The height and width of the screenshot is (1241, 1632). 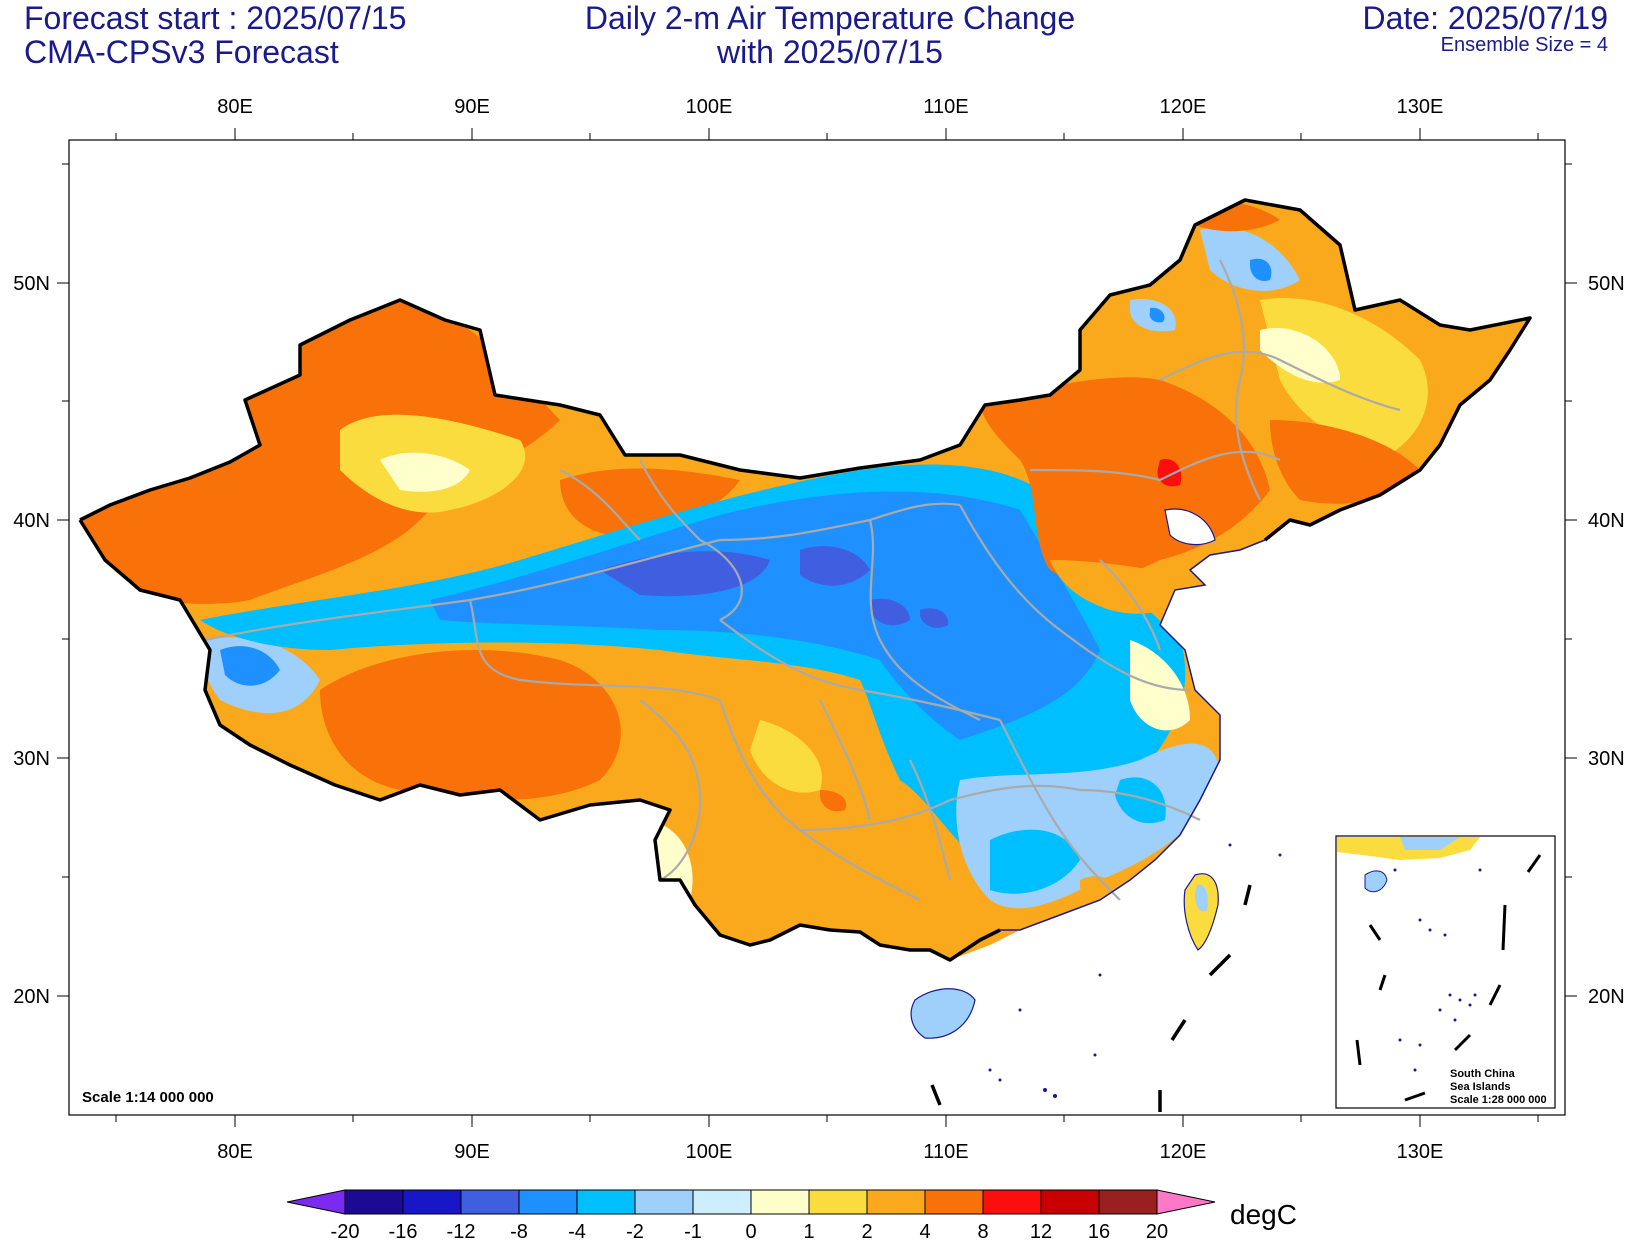 What do you see at coordinates (830, 18) in the screenshot?
I see `map-title: Daily 2-m Air Temperature Change` at bounding box center [830, 18].